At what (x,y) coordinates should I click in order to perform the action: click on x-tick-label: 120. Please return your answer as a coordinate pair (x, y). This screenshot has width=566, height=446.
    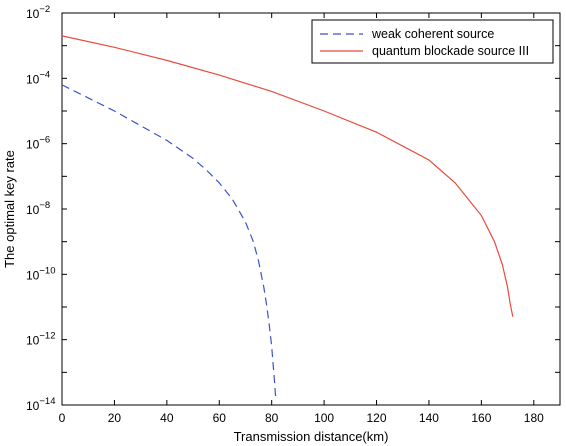
    Looking at the image, I should click on (377, 418).